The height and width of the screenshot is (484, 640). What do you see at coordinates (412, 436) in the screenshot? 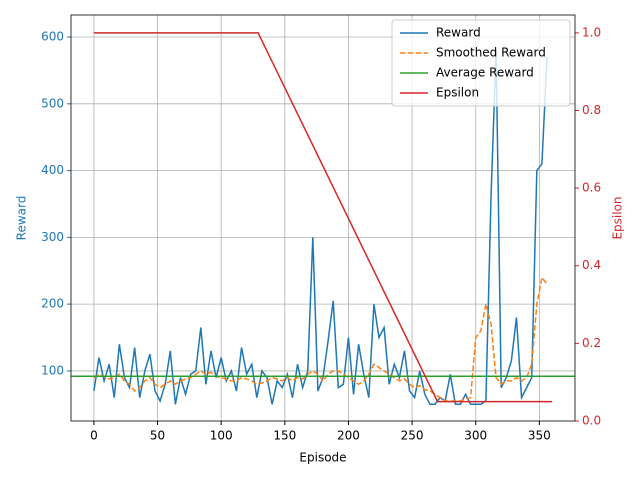
I see `x-tick-label: 250` at bounding box center [412, 436].